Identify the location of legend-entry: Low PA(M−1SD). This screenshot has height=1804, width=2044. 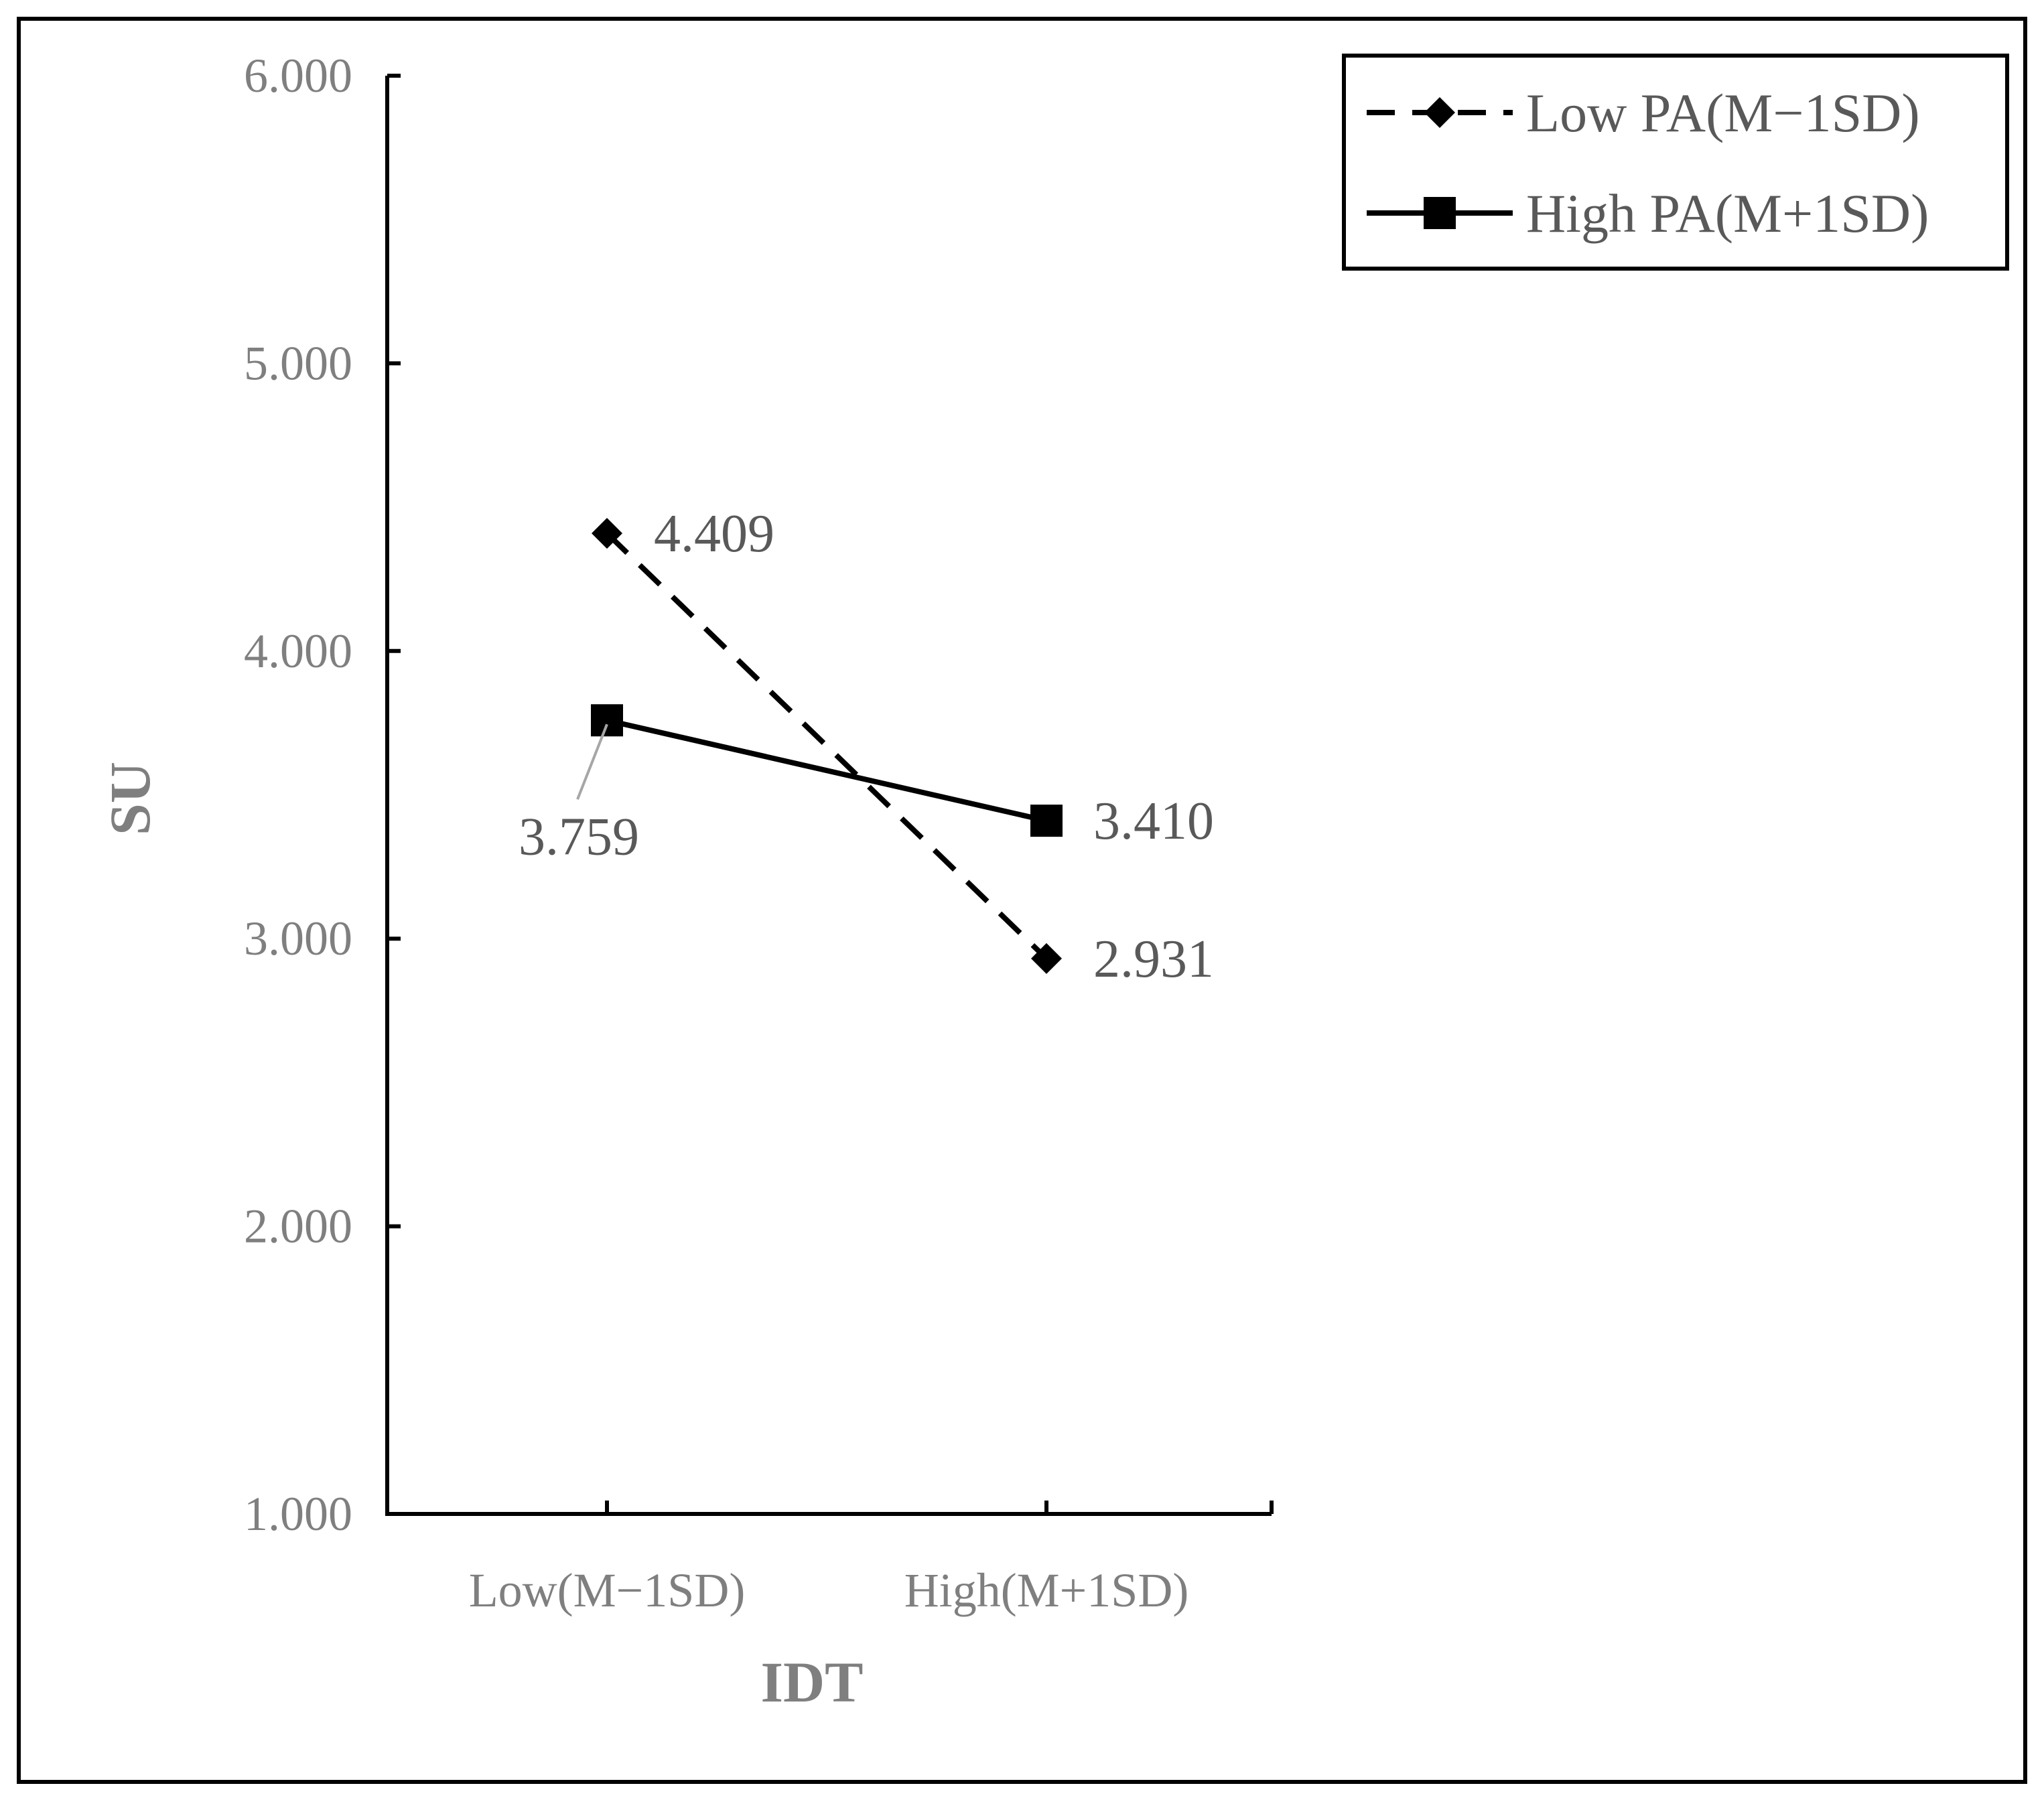
(1723, 112).